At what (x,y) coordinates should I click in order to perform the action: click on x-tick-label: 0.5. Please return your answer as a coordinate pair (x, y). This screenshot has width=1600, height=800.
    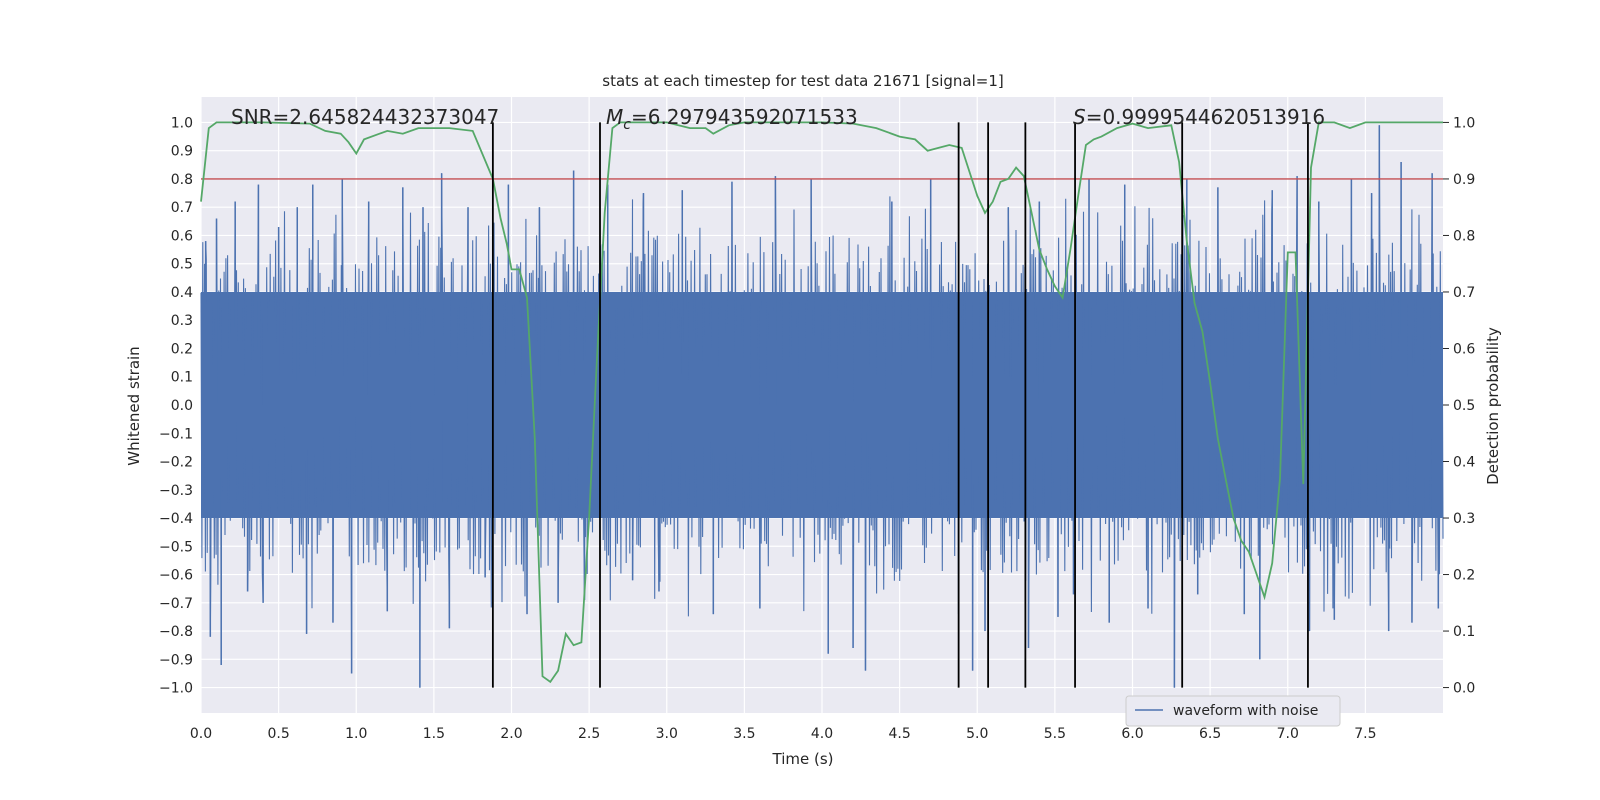
    Looking at the image, I should click on (278, 734).